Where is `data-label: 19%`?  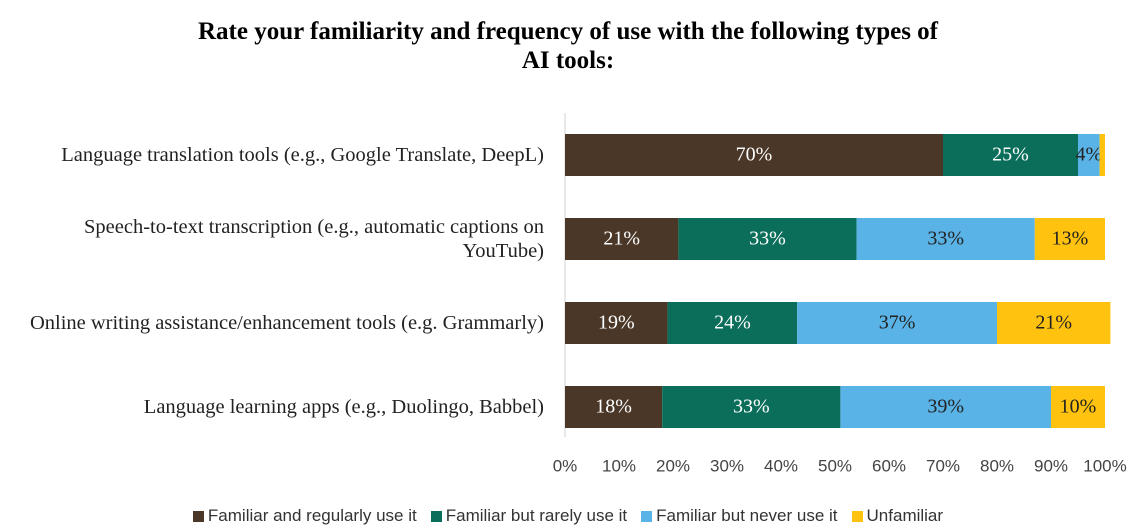
data-label: 19% is located at coordinates (616, 323).